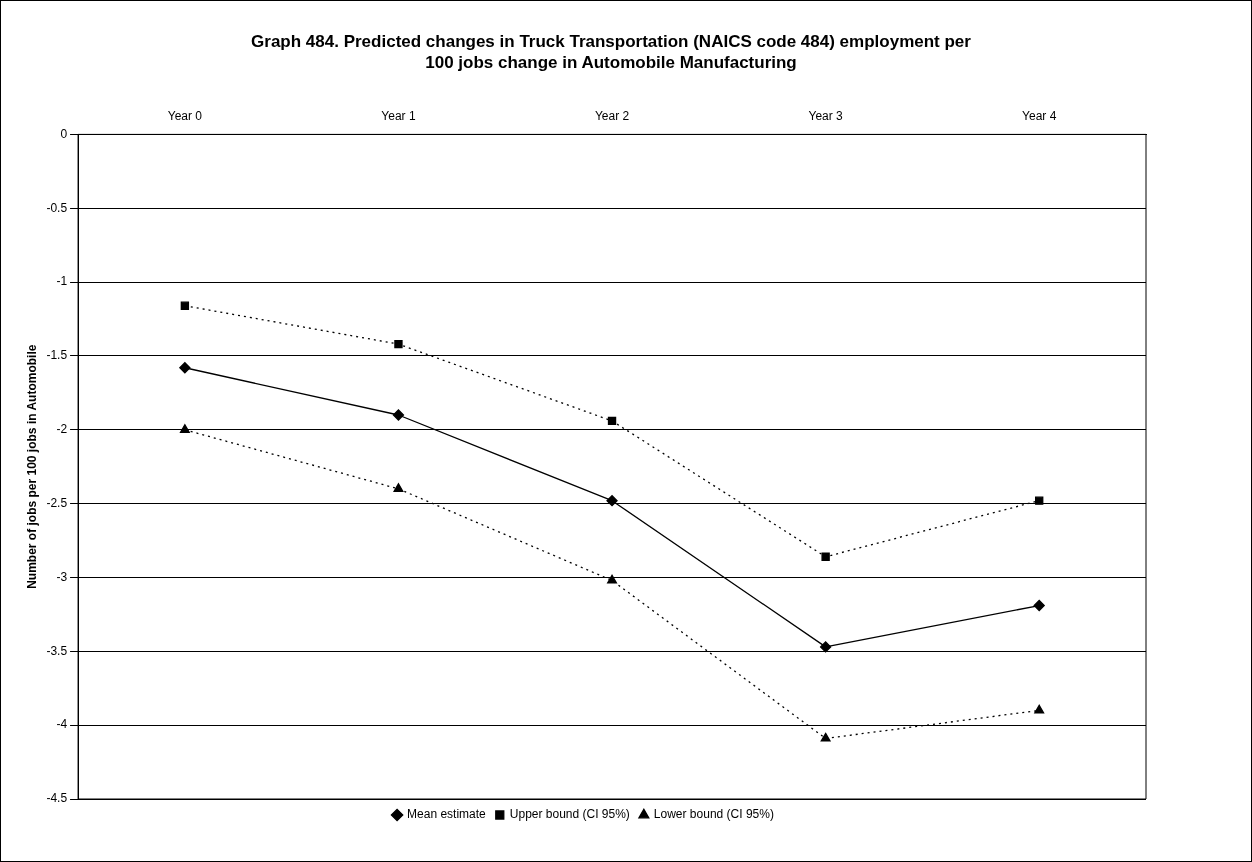 Image resolution: width=1252 pixels, height=862 pixels. I want to click on y-tick-label: -1, so click(62, 281).